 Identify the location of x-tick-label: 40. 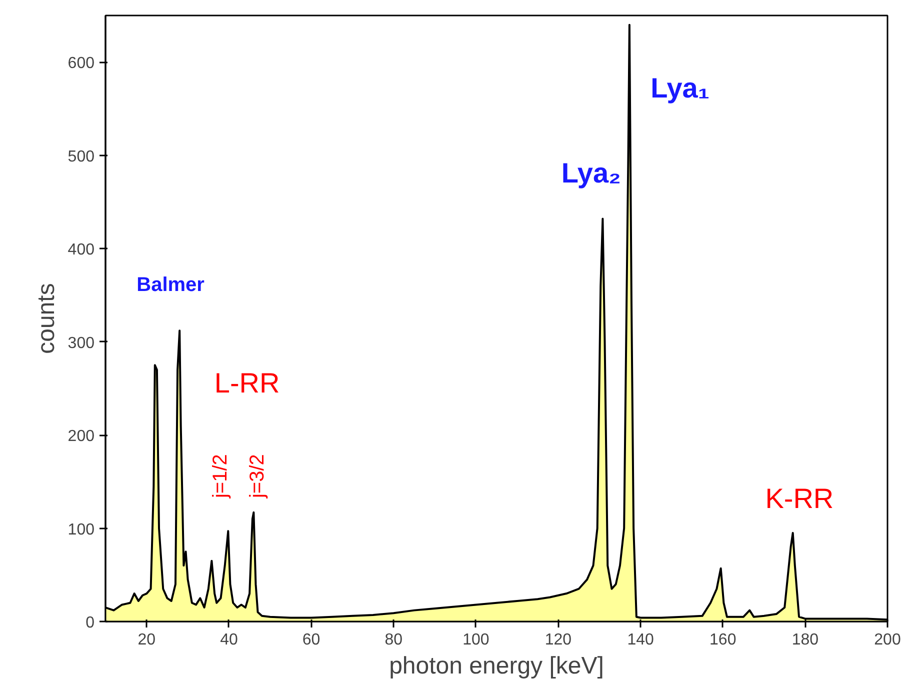
(229, 640).